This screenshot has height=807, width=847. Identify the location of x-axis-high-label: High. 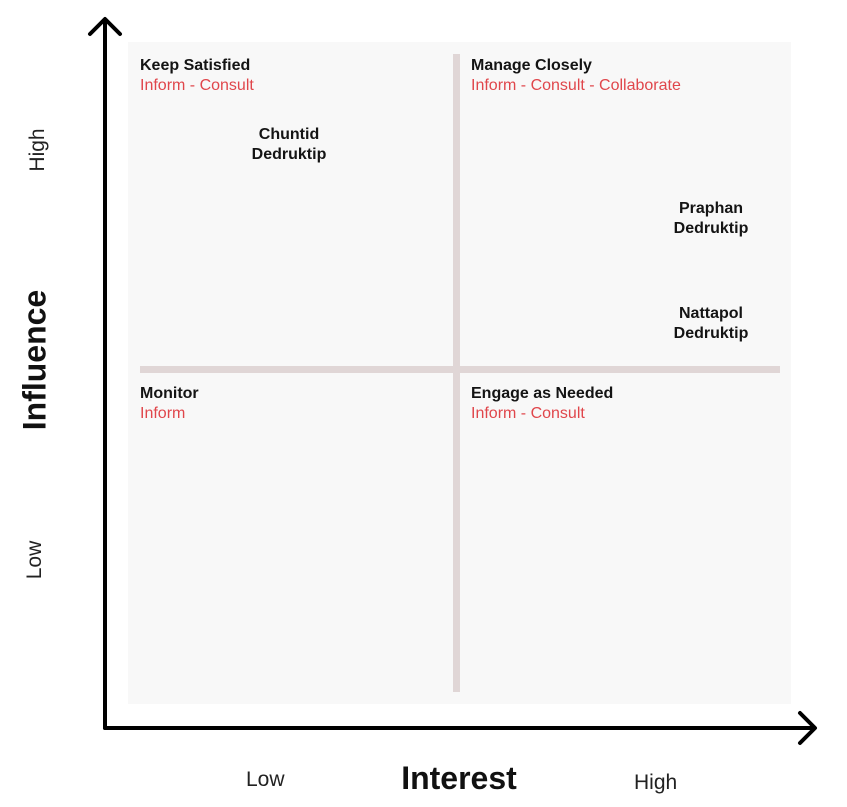
(656, 782).